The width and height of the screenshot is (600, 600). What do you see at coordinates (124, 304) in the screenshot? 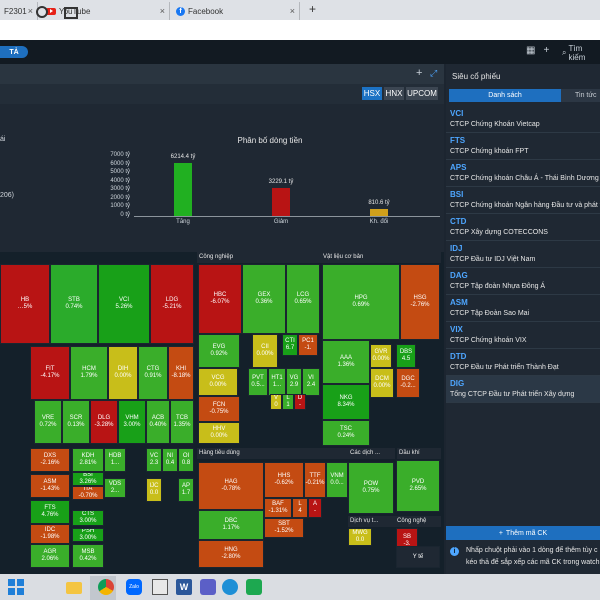
I see `treemap-cell: VCI 5.26%` at bounding box center [124, 304].